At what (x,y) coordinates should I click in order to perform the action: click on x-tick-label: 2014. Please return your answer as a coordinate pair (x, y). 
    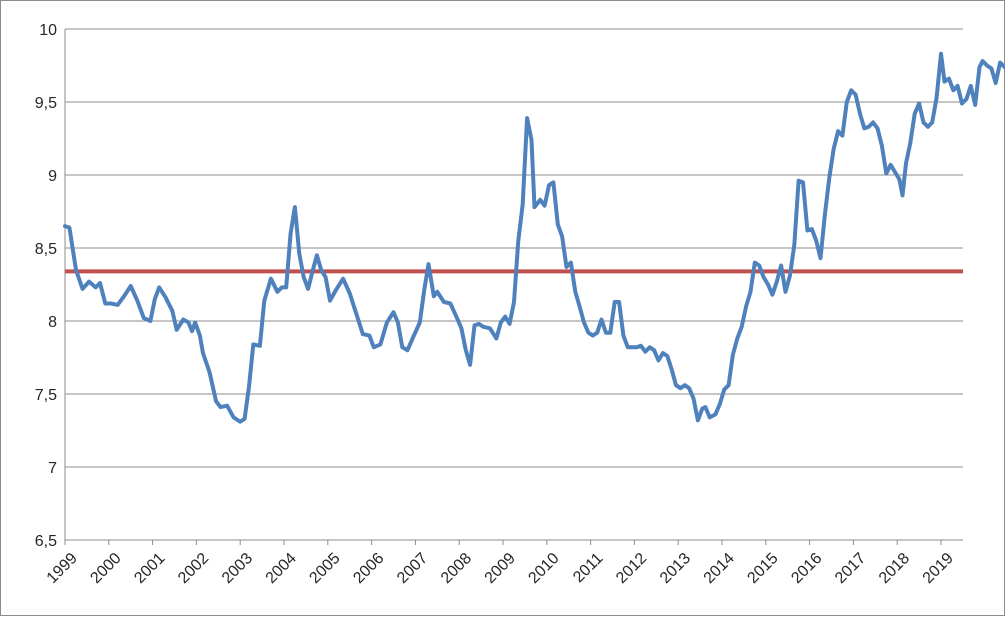
    Looking at the image, I should click on (719, 568).